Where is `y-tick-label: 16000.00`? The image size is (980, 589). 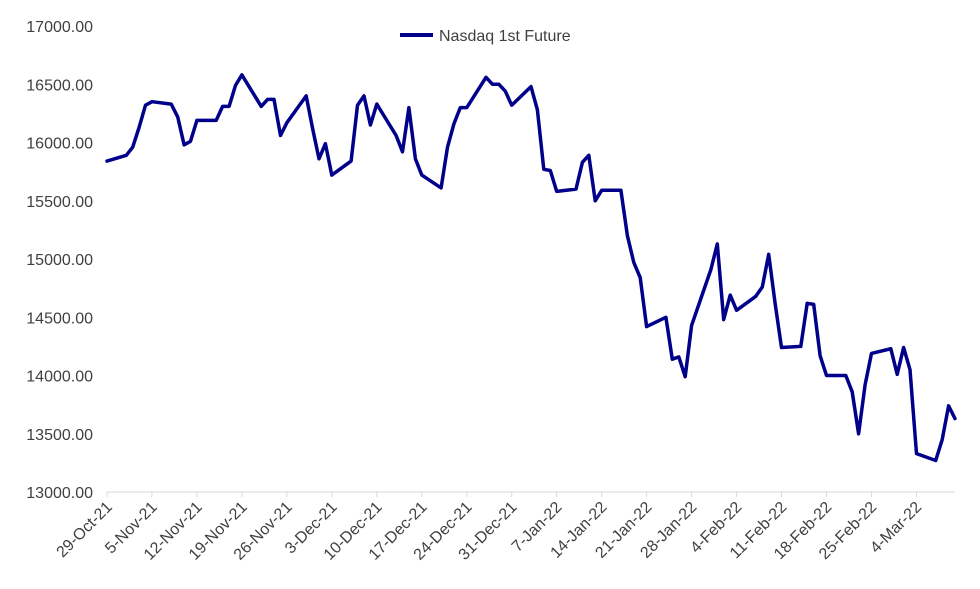
y-tick-label: 16000.00 is located at coordinates (59, 144).